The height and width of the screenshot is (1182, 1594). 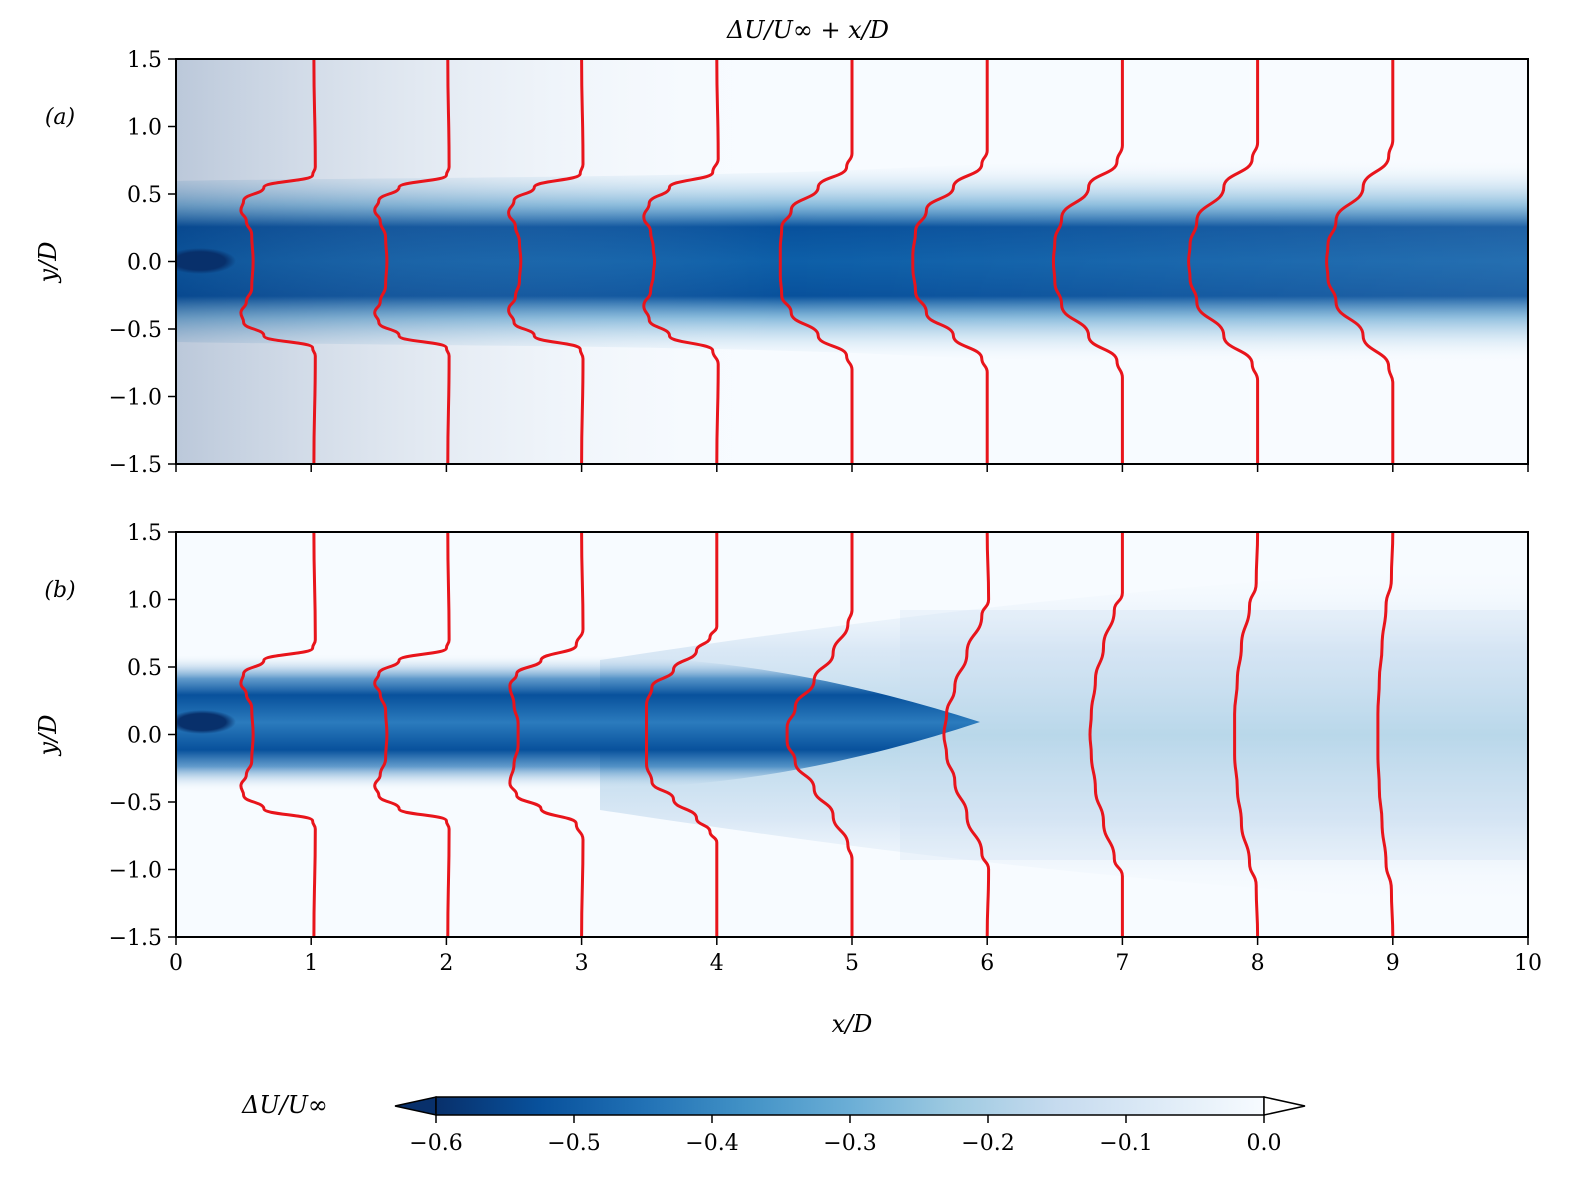 I want to click on panel-b-ylabel: y/D, so click(x=48, y=736).